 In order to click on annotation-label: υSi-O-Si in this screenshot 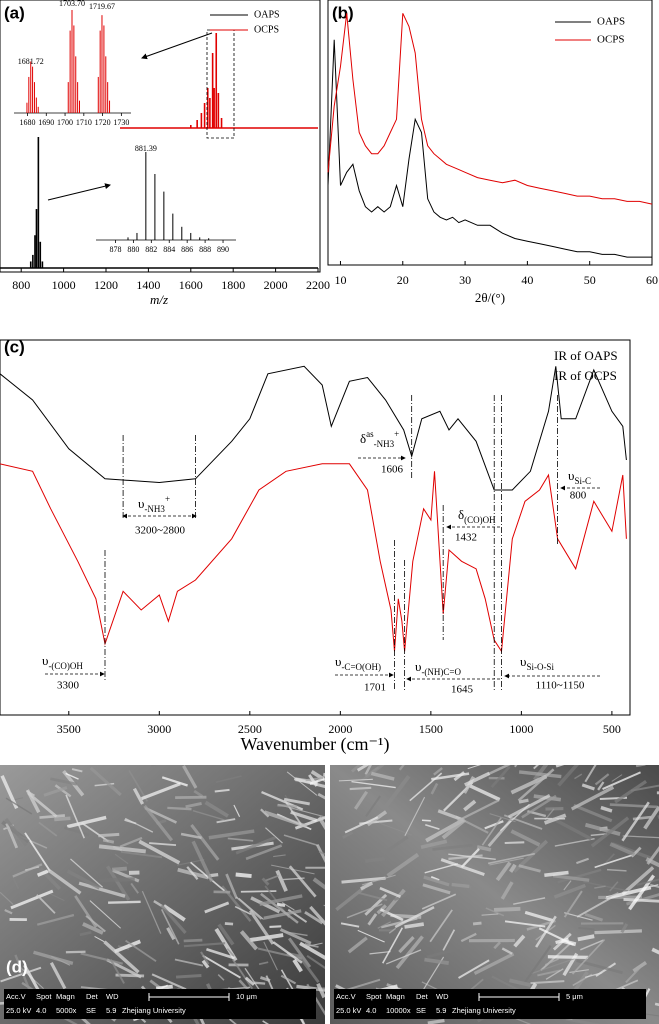, I will do `click(537, 663)`.